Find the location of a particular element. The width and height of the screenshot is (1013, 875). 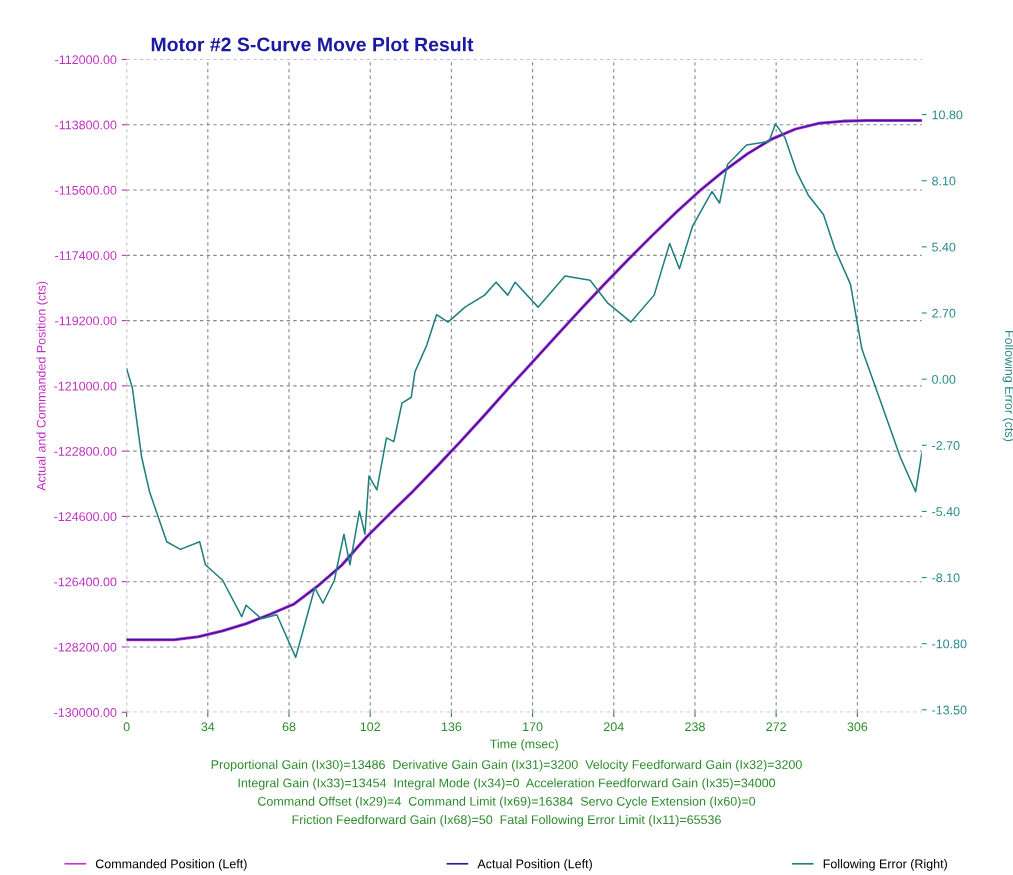

y2-tick-label: 0.00 is located at coordinates (944, 379).